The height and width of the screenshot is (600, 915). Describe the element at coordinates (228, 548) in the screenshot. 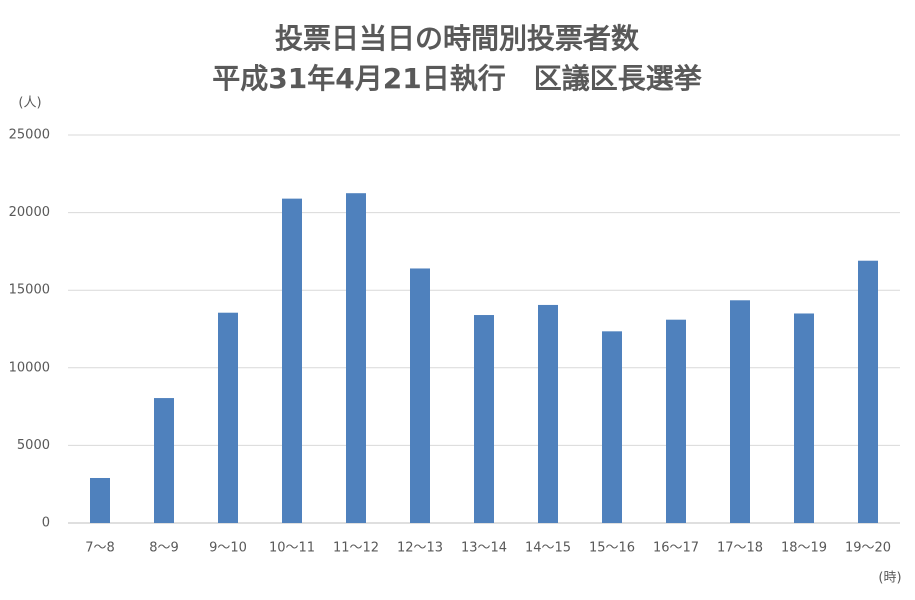

I see `x-tick-label: 9〜10` at that location.